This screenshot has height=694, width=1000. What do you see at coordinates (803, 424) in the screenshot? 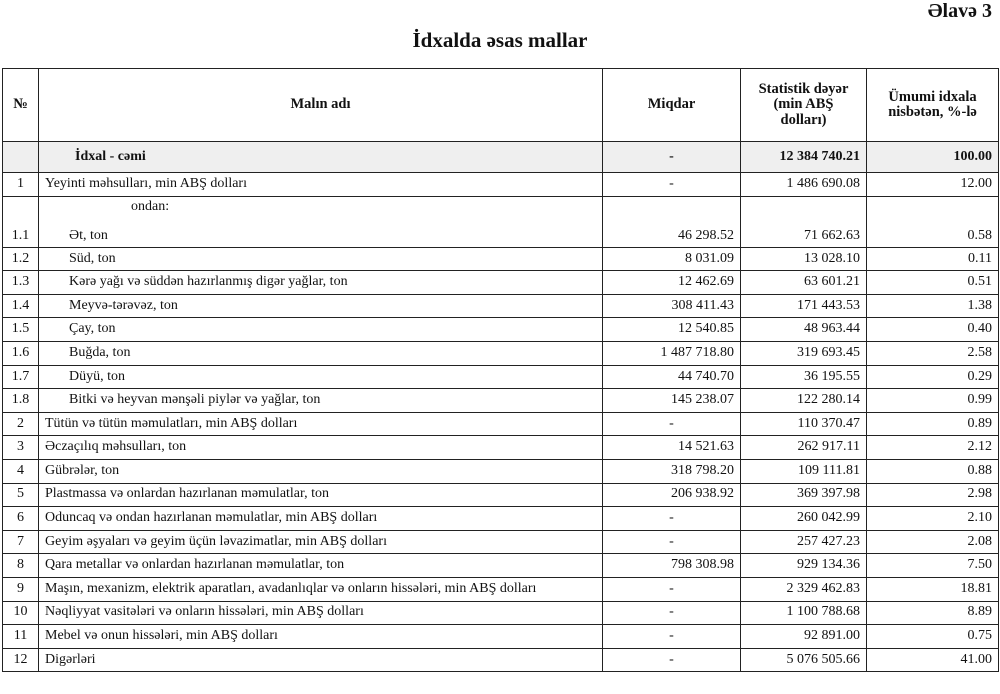
I see `item-value: 110 370.47` at bounding box center [803, 424].